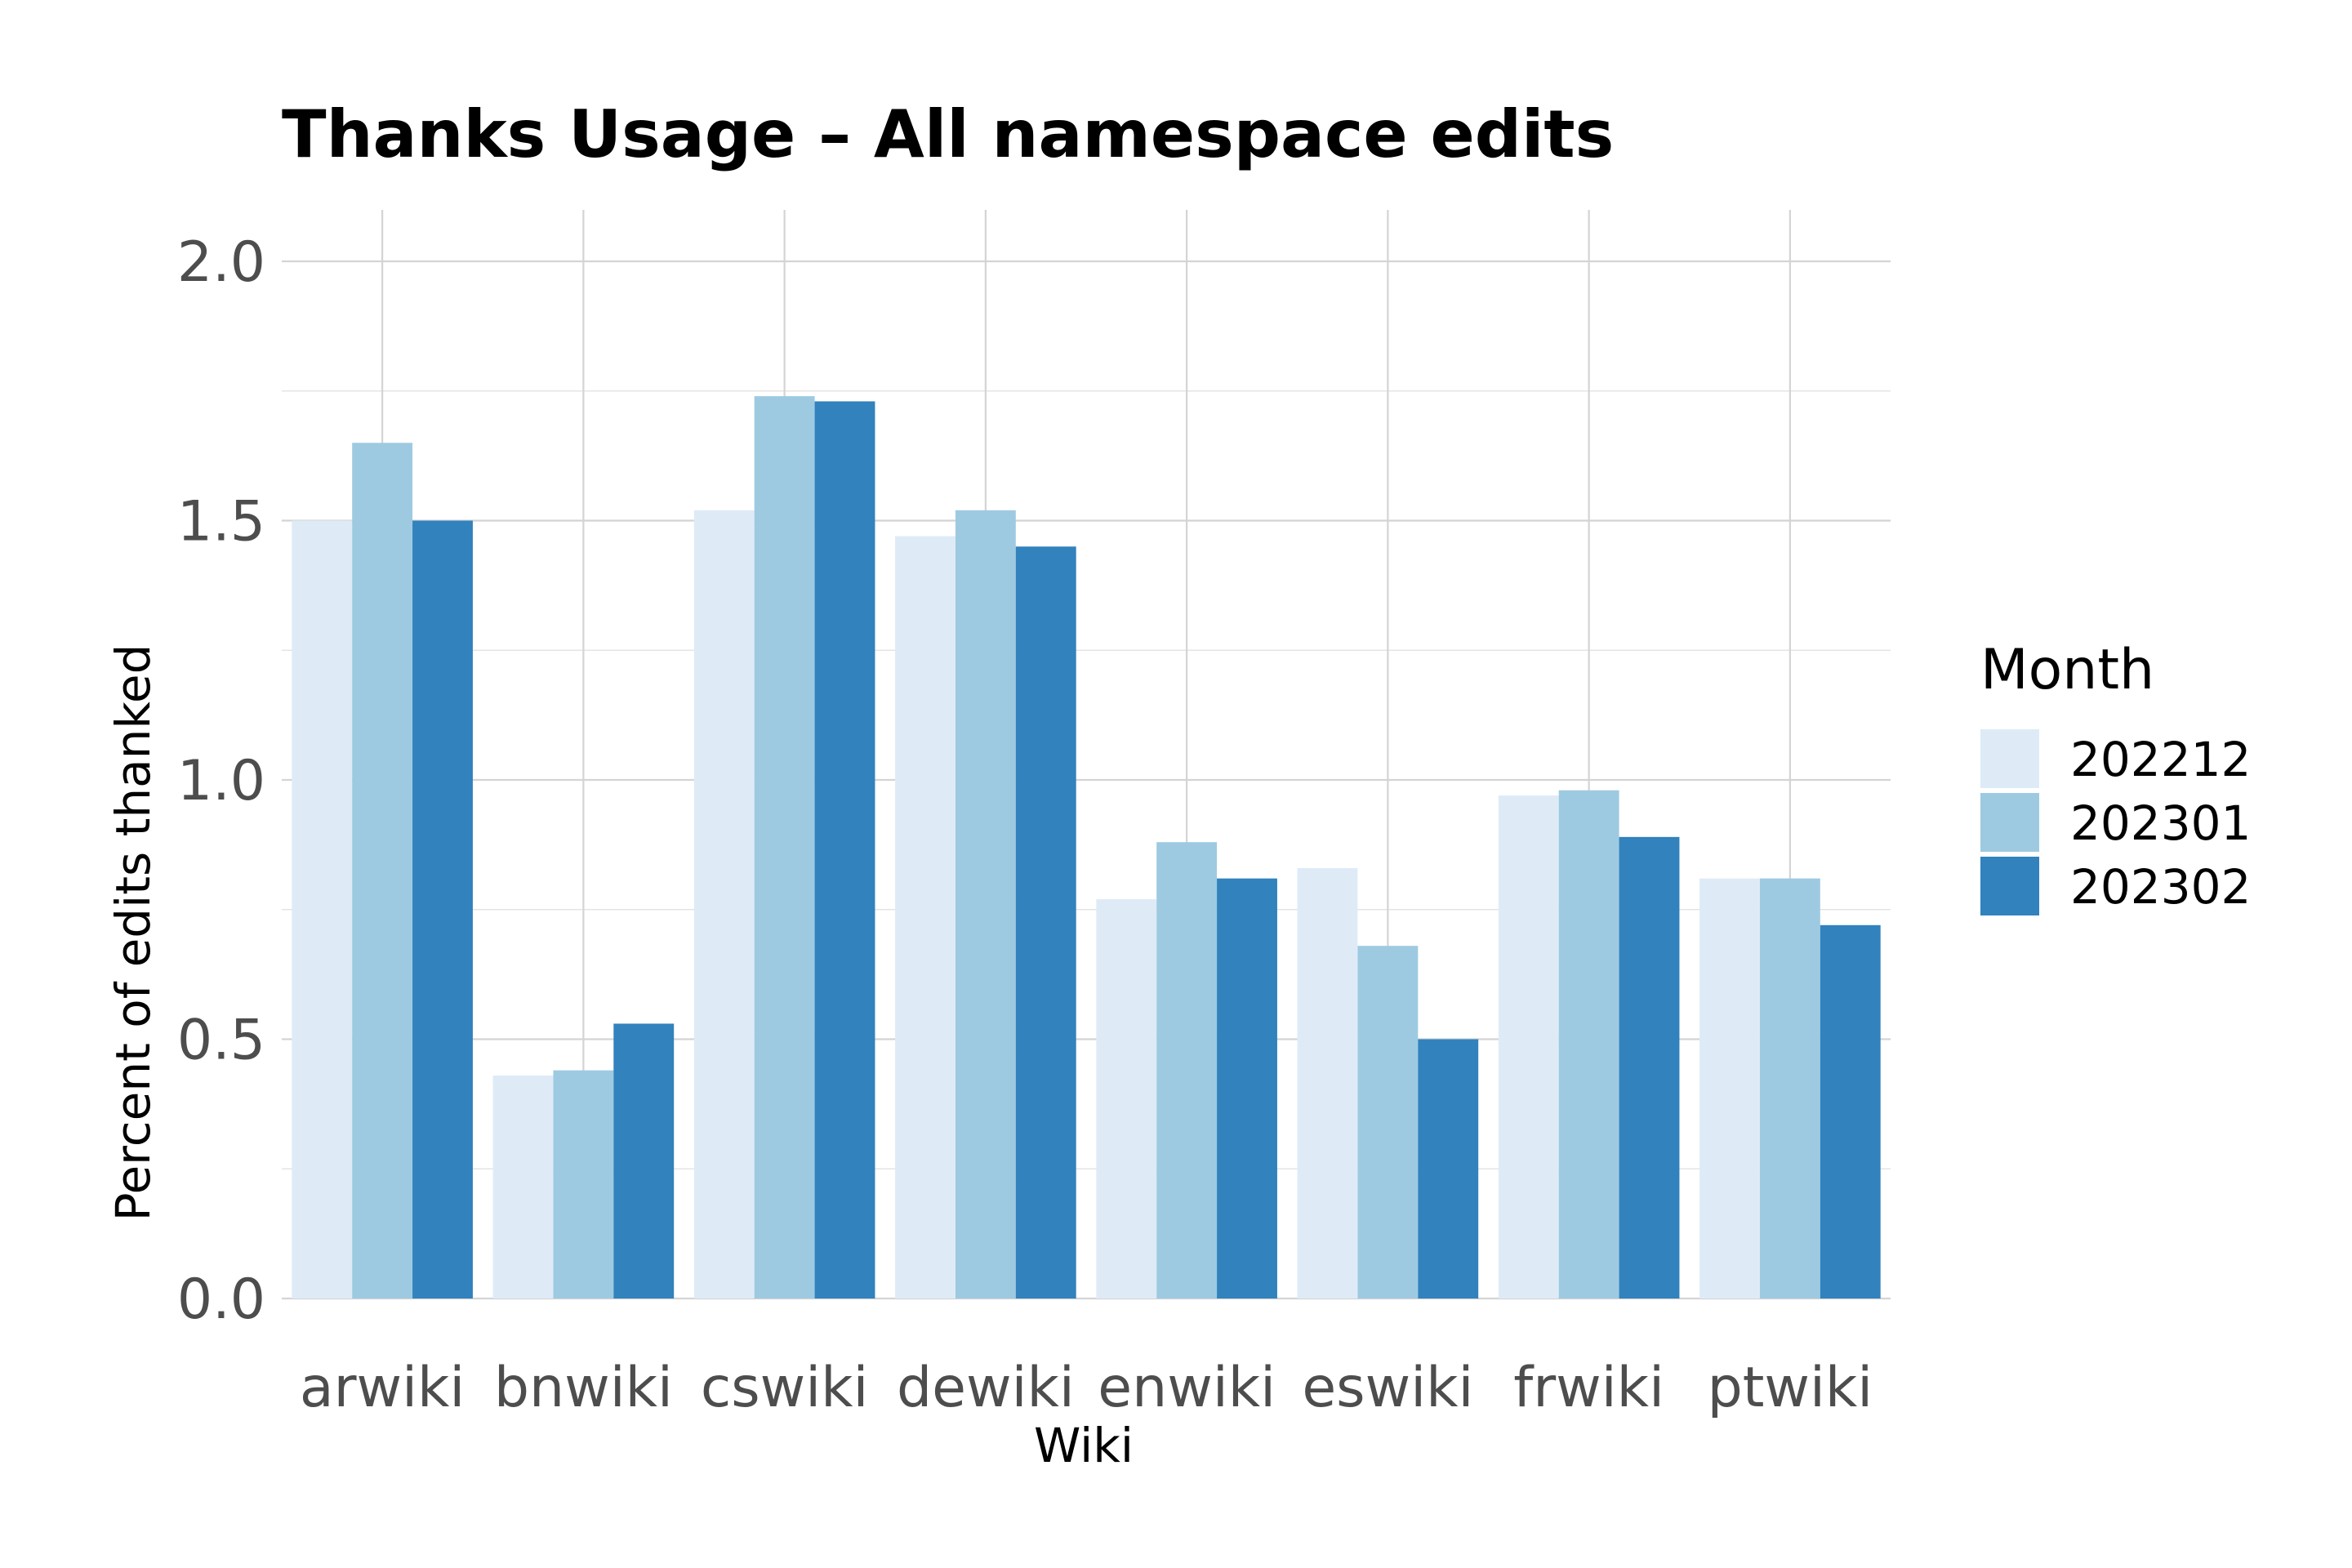 The width and height of the screenshot is (2352, 1568). I want to click on y-tick-label: 1.0, so click(221, 781).